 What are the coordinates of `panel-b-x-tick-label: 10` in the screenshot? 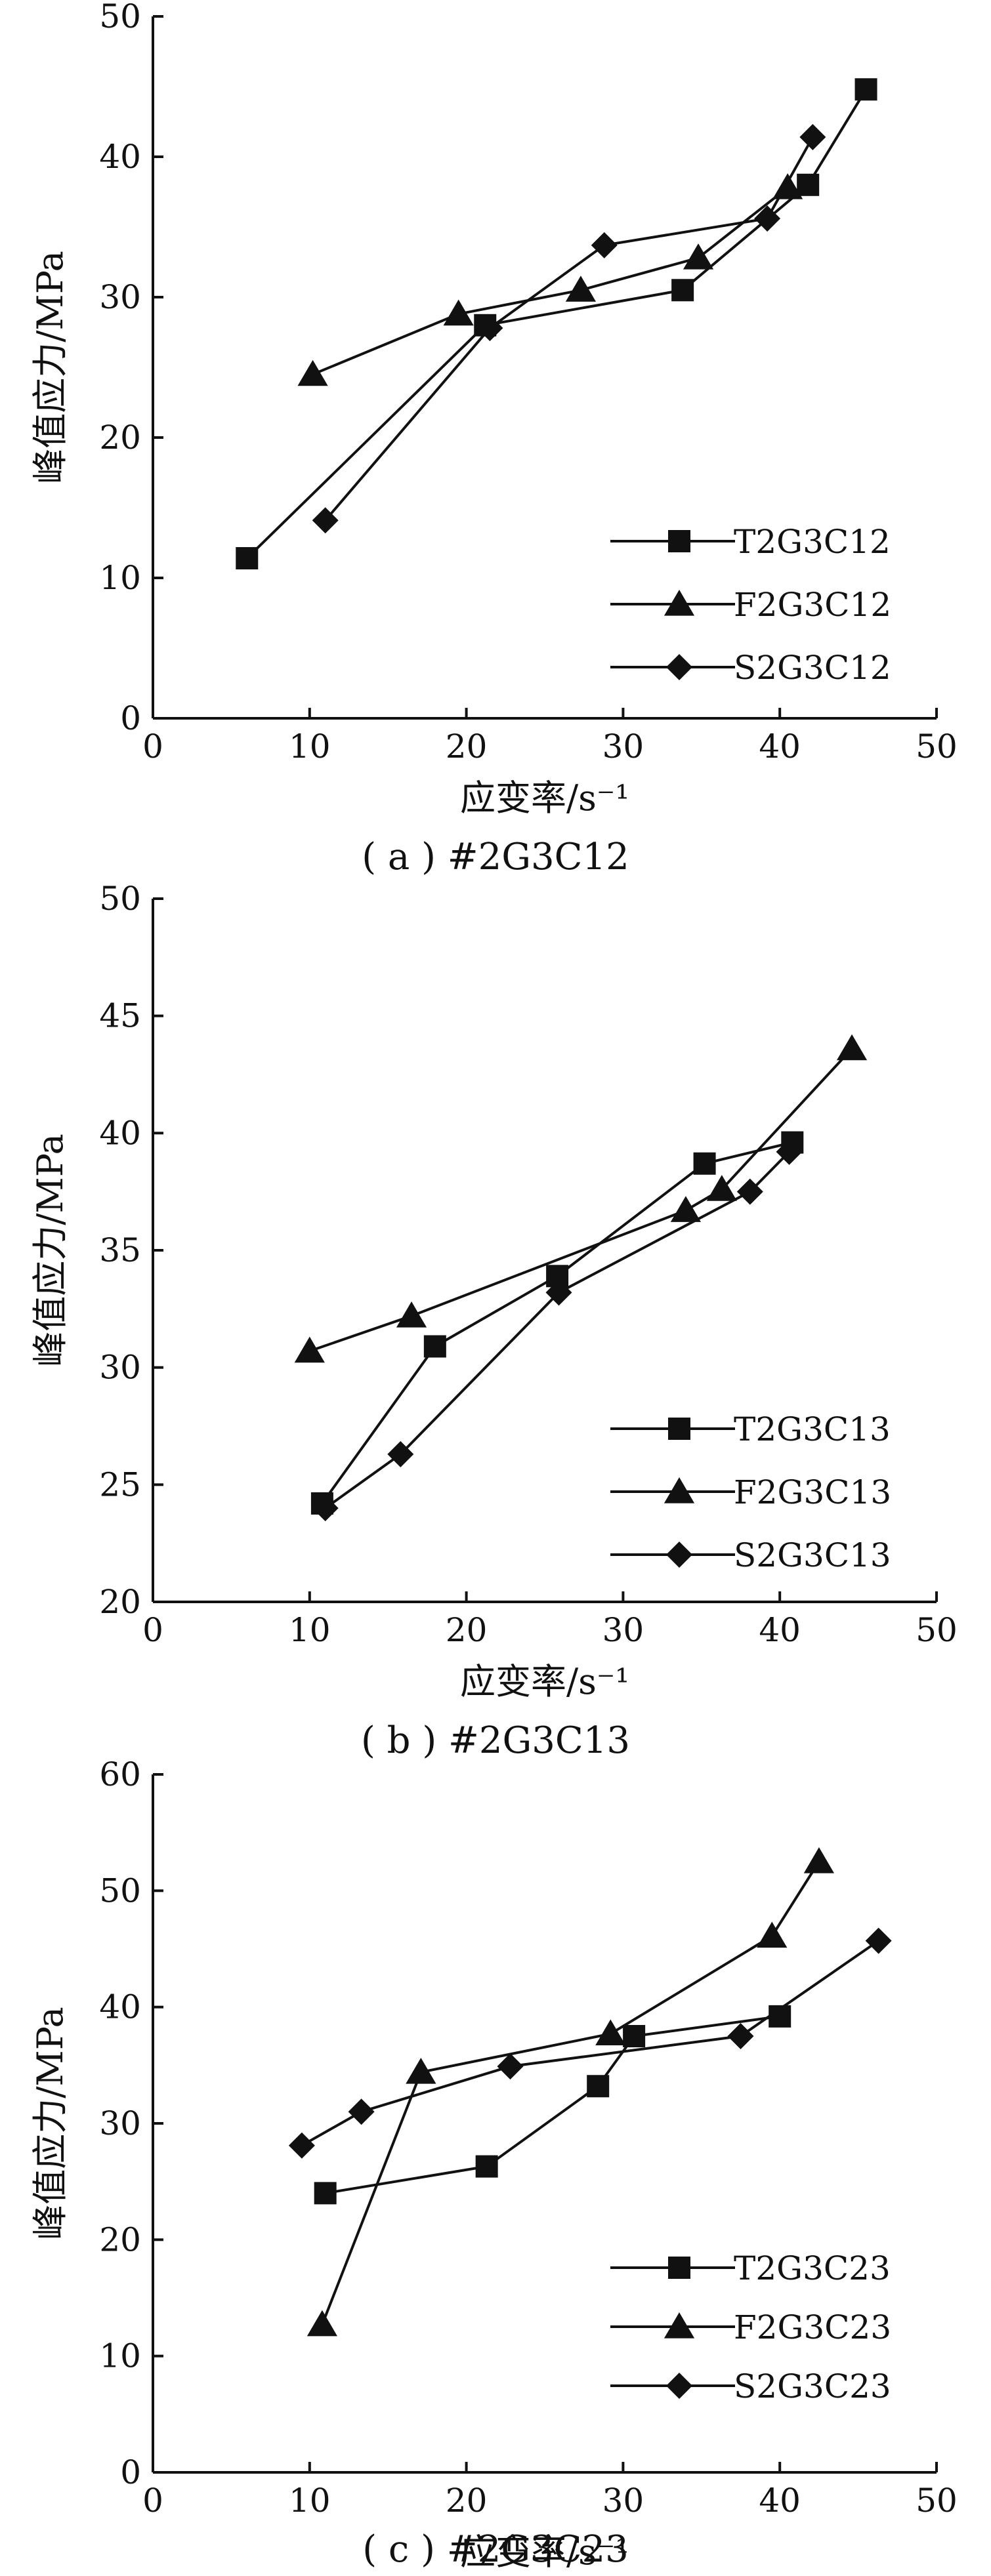 It's located at (310, 1630).